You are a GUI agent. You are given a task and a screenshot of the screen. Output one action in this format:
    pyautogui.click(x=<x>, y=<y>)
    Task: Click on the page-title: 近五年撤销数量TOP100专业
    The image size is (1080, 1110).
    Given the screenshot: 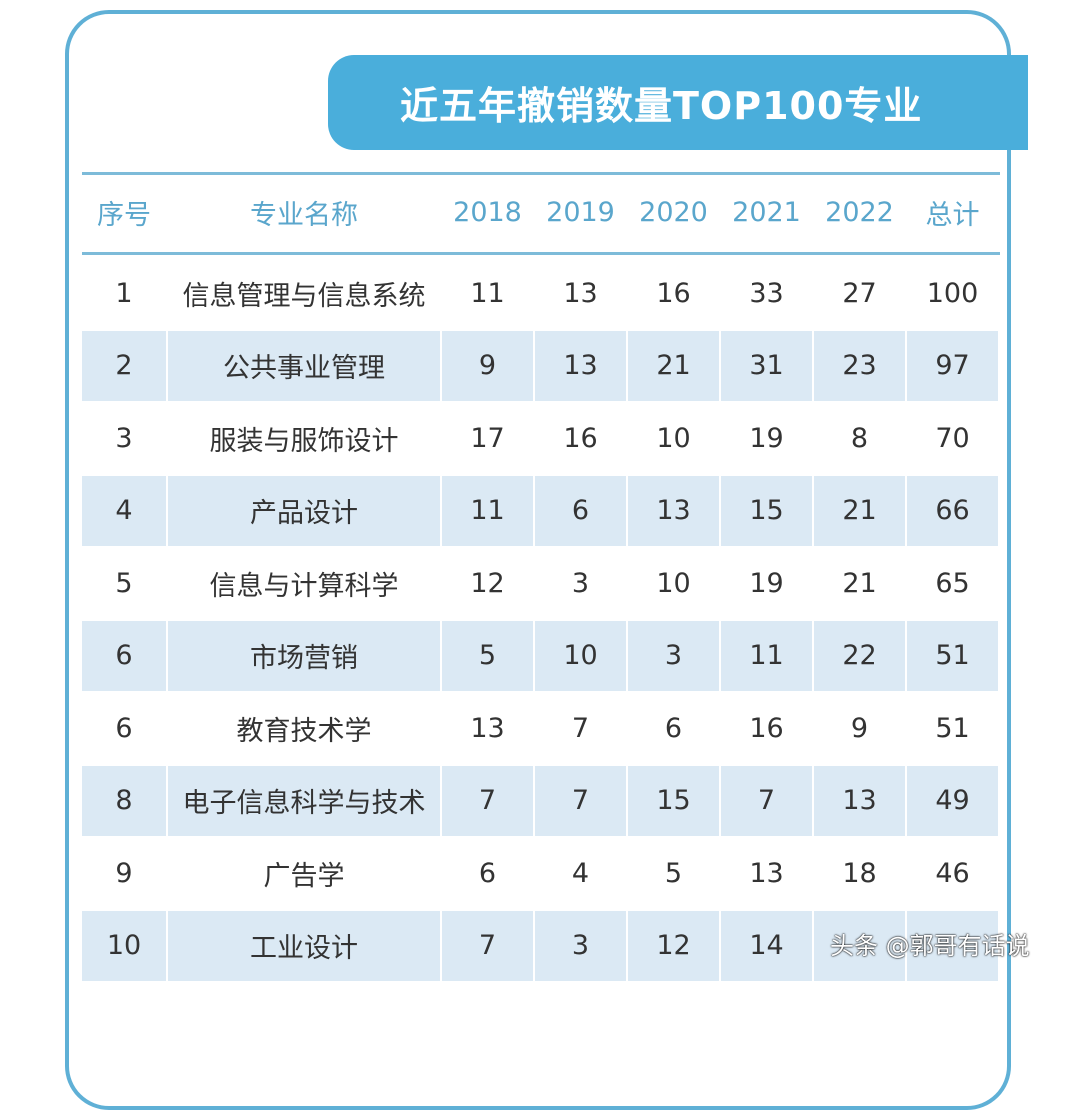 What is the action you would take?
    pyautogui.click(x=678, y=102)
    